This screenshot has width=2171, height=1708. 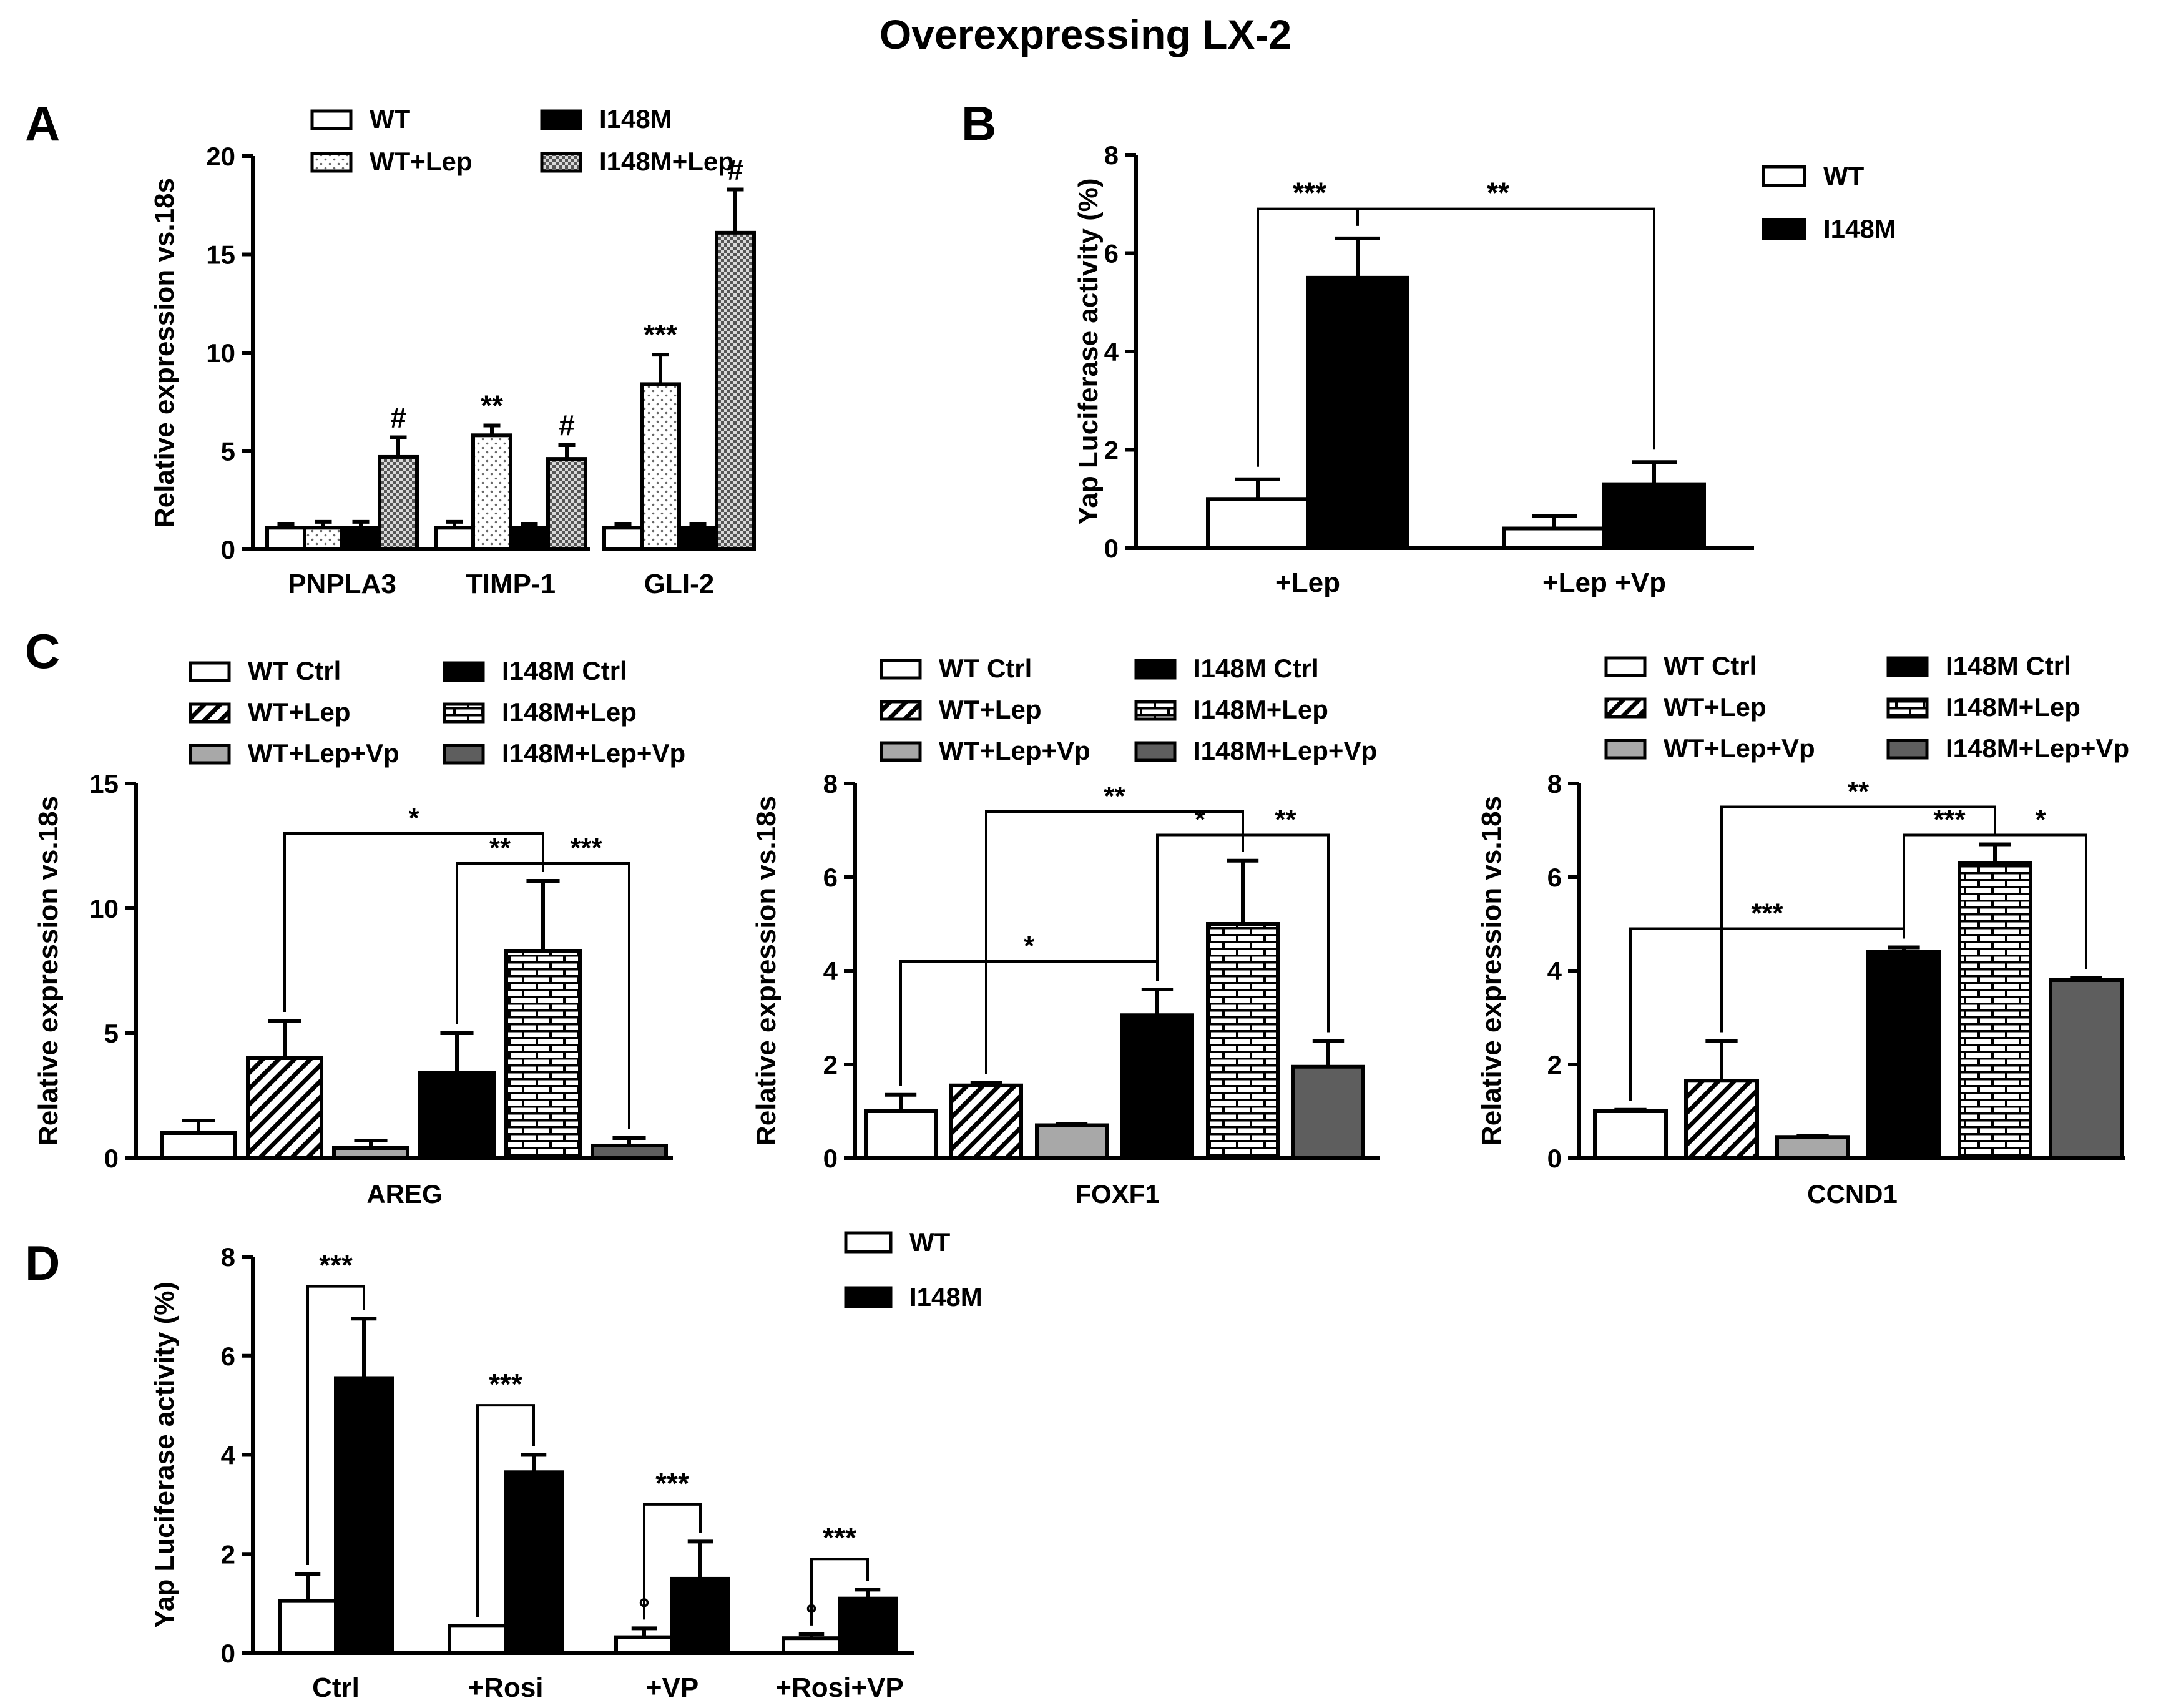 I want to click on chart-d-category-label: +VP, so click(x=672, y=1687).